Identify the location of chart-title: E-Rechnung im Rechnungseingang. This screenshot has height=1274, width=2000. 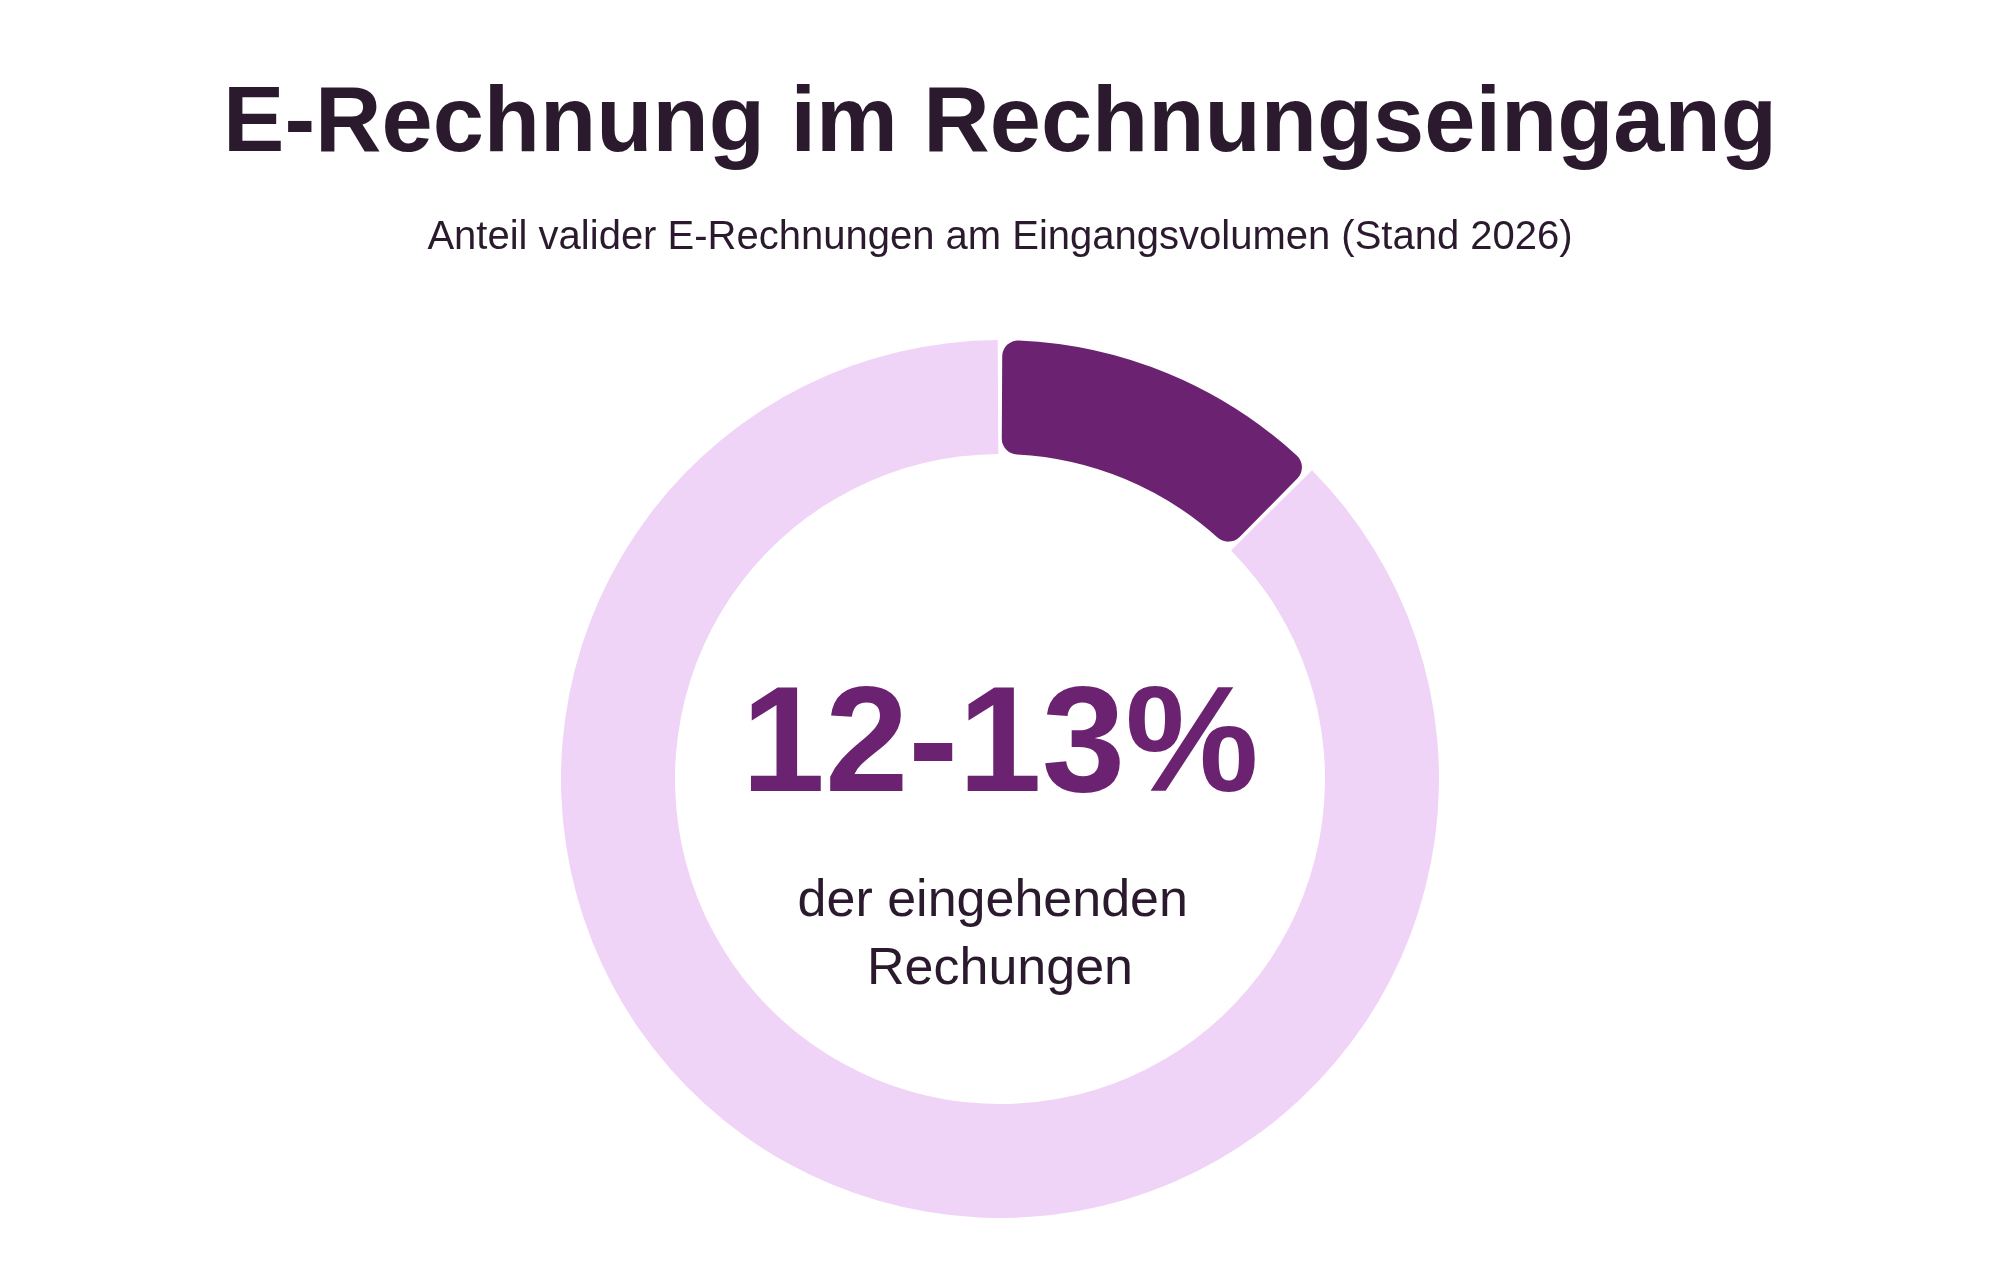
(1000, 119).